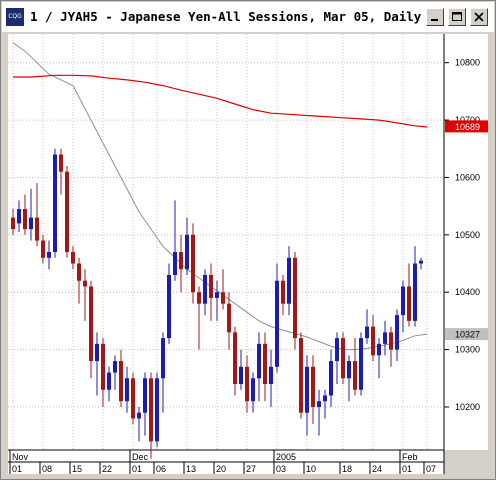 This screenshot has height=480, width=496. Describe the element at coordinates (435, 17) in the screenshot. I see `minimize-button` at that location.